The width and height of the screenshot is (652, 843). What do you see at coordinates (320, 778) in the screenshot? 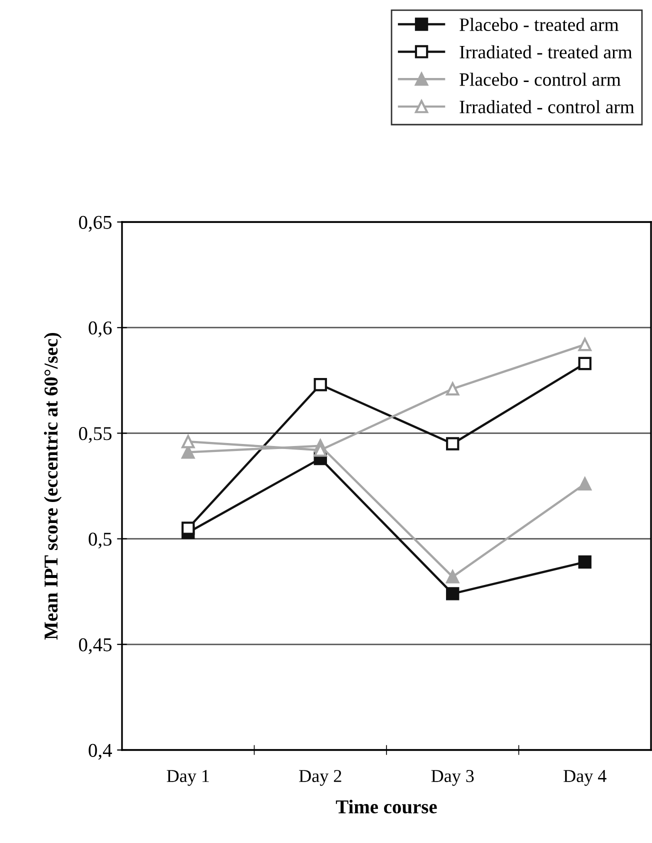
I see `x-tick-label: Day 2` at bounding box center [320, 778].